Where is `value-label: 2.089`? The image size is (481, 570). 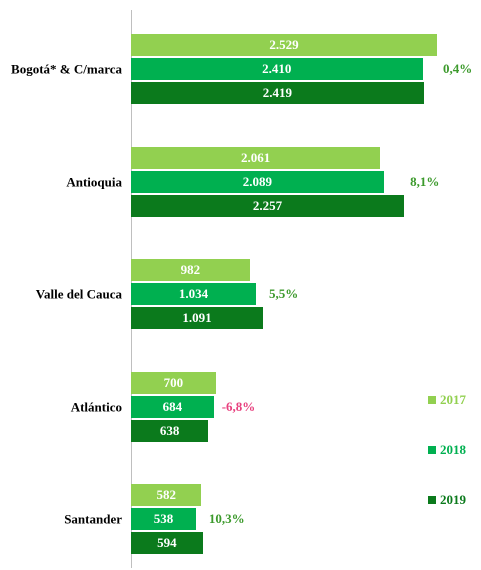
value-label: 2.089 is located at coordinates (257, 181).